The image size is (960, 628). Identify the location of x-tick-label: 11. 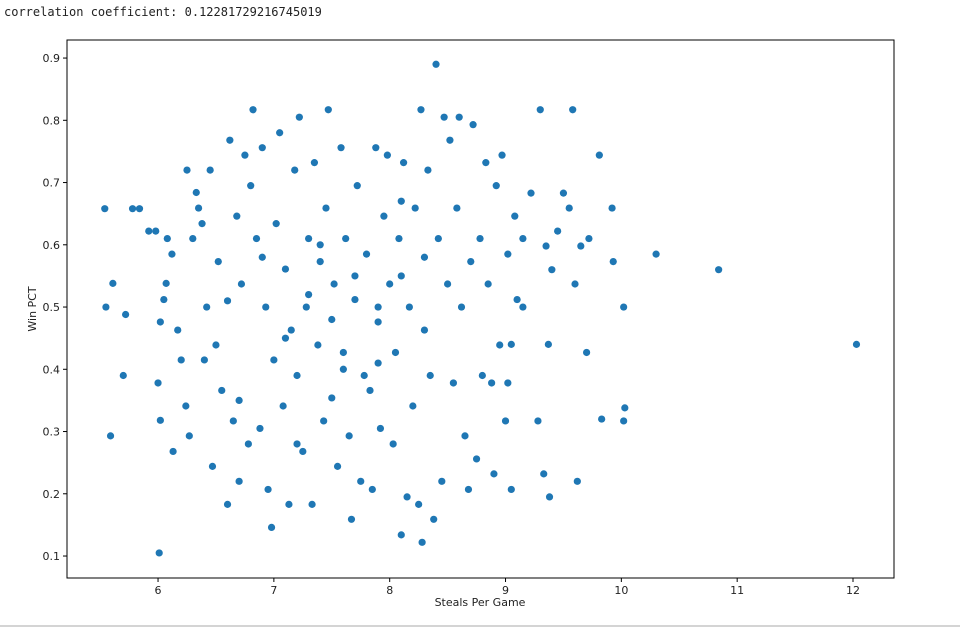
(737, 590).